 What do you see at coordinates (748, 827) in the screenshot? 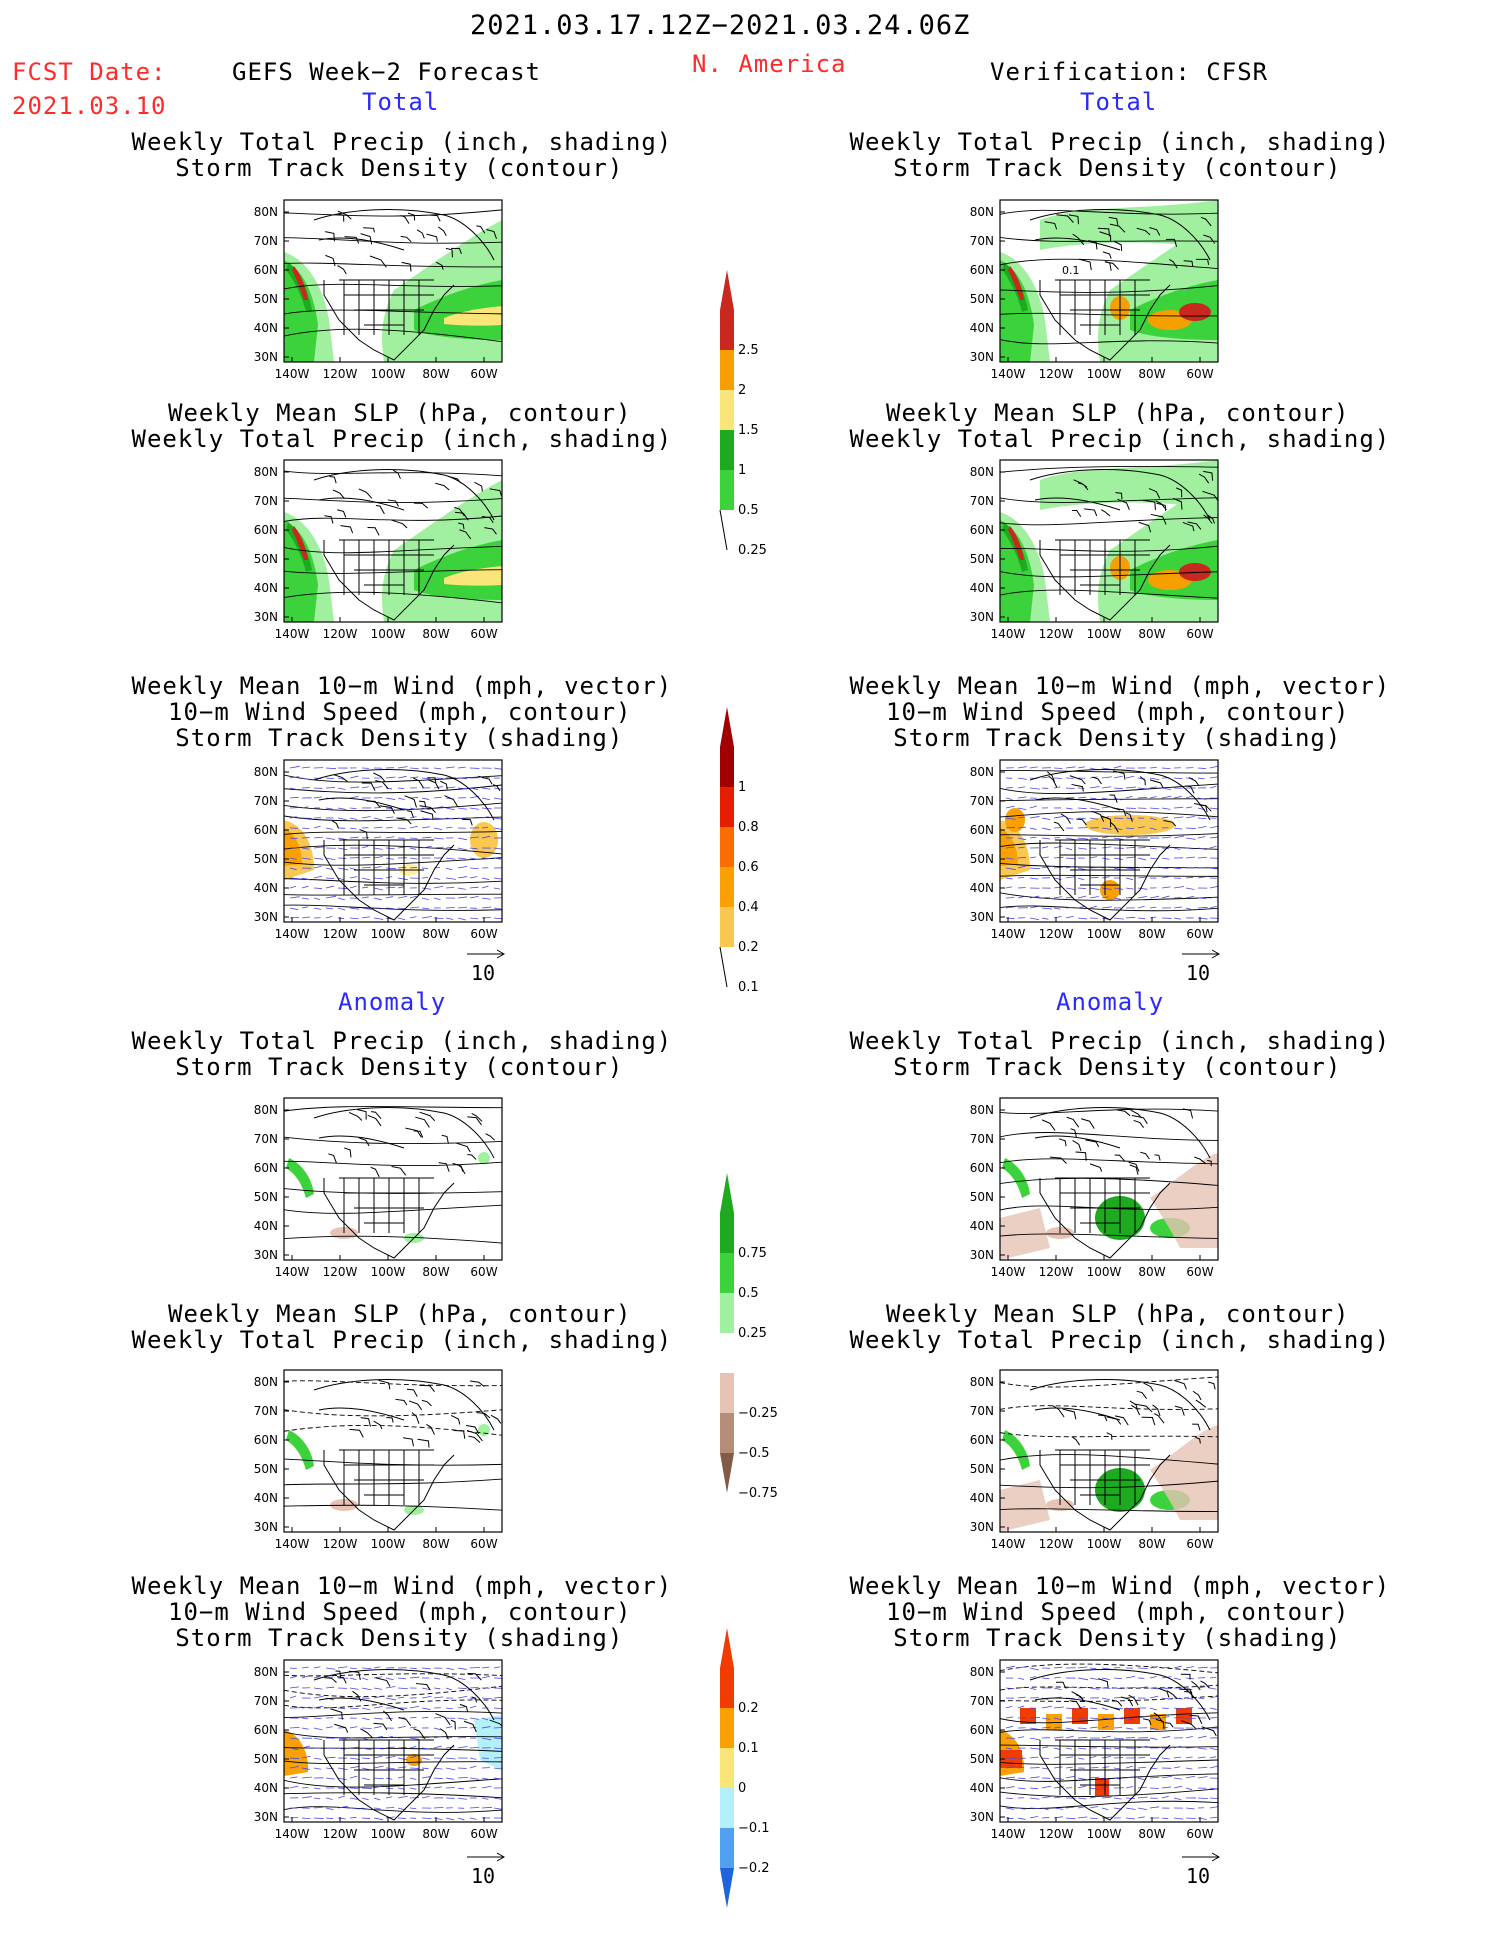
I see `colorbar-tick-label: 0.8` at bounding box center [748, 827].